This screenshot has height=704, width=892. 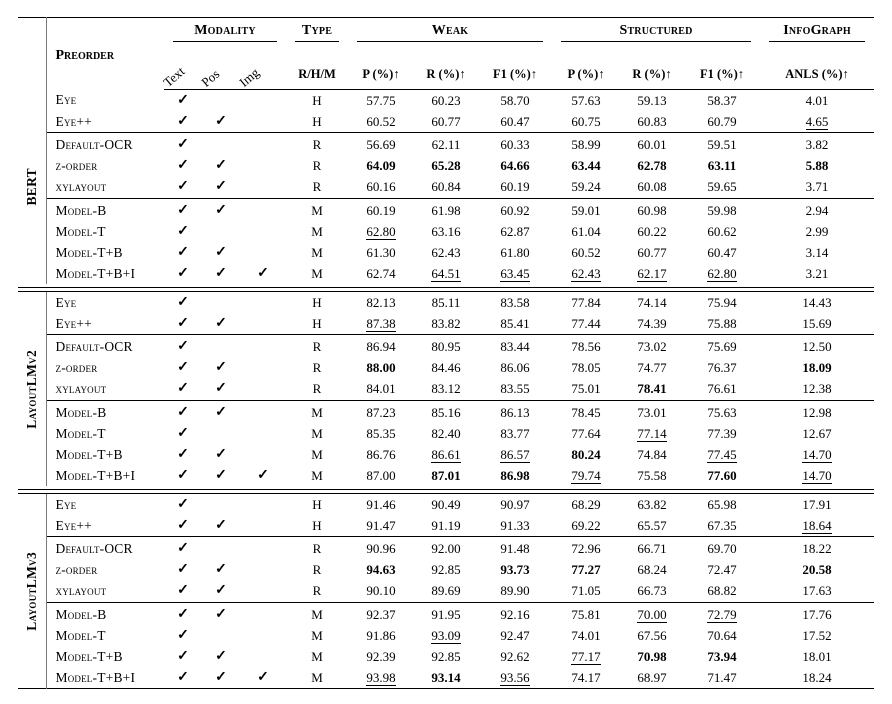 What do you see at coordinates (450, 32) in the screenshot?
I see `weak-header-label: Weak` at bounding box center [450, 32].